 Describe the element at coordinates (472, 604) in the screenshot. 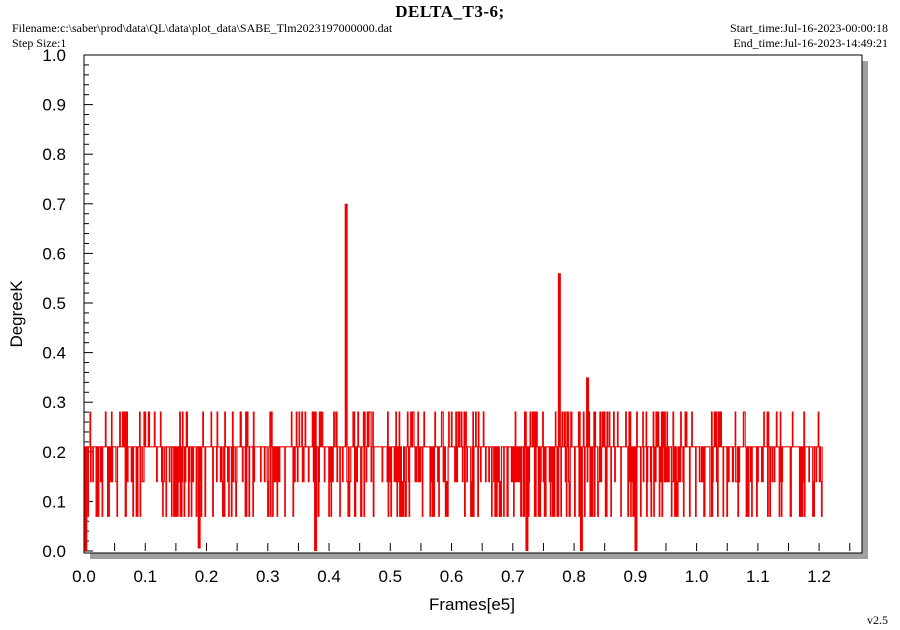

I see `x-axis-title: Frames[e5]` at that location.